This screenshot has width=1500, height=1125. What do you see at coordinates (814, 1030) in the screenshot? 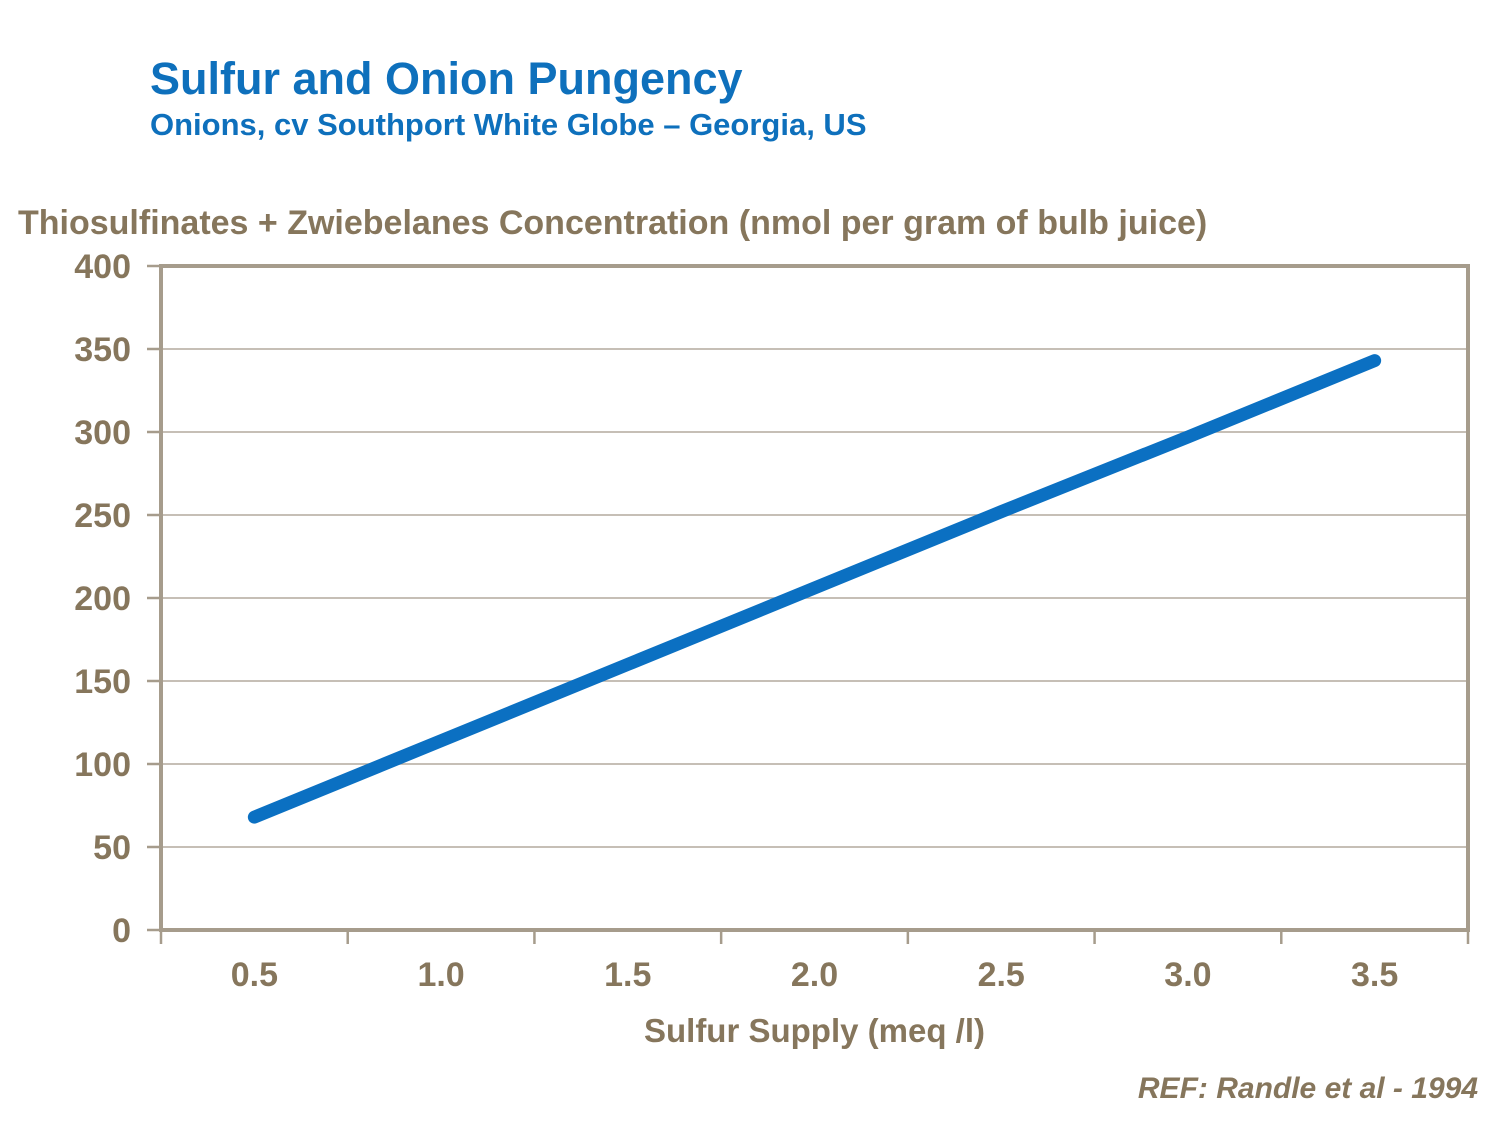
I see `x-axis-title: Sulfur Supply (meq /l)` at bounding box center [814, 1030].